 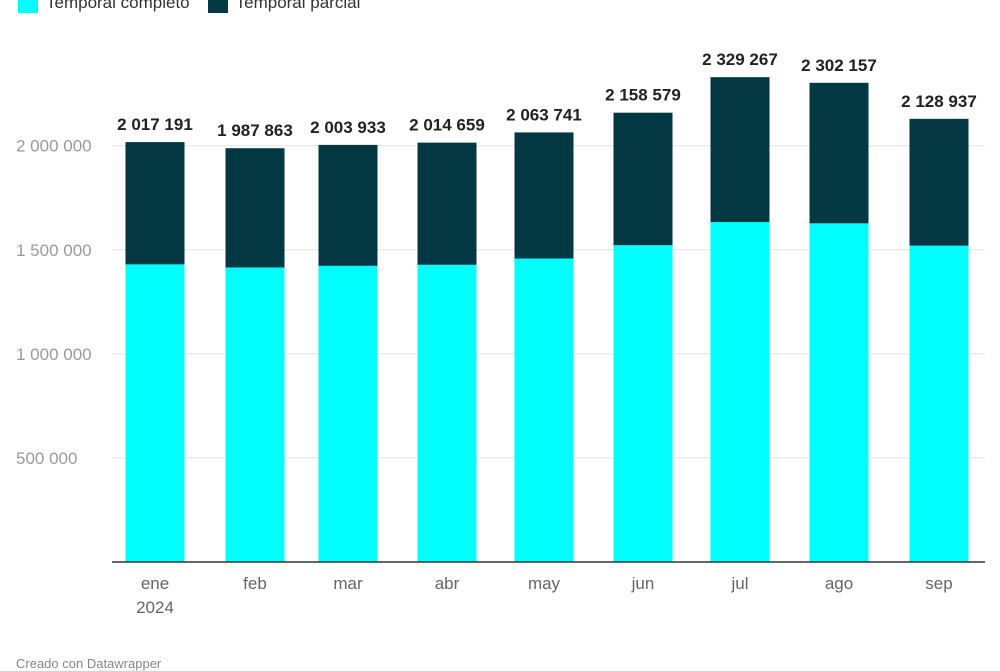 What do you see at coordinates (544, 114) in the screenshot?
I see `total-value-label: 2 063 741` at bounding box center [544, 114].